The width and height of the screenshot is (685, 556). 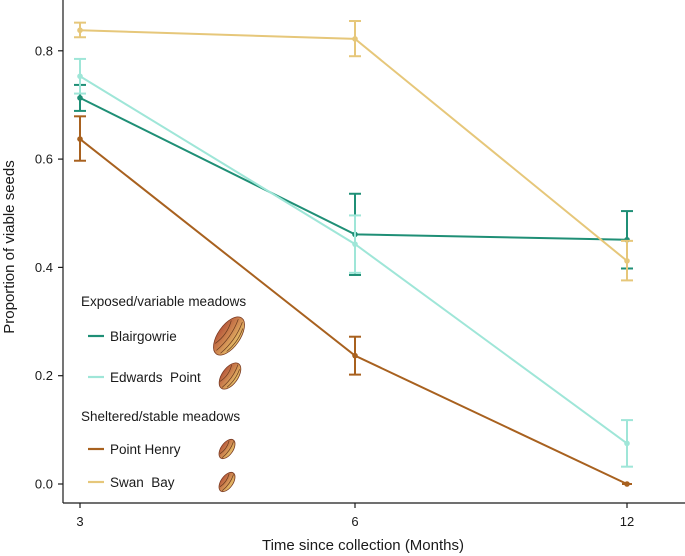 I want to click on y-tick-label: 0.4, so click(x=44, y=267).